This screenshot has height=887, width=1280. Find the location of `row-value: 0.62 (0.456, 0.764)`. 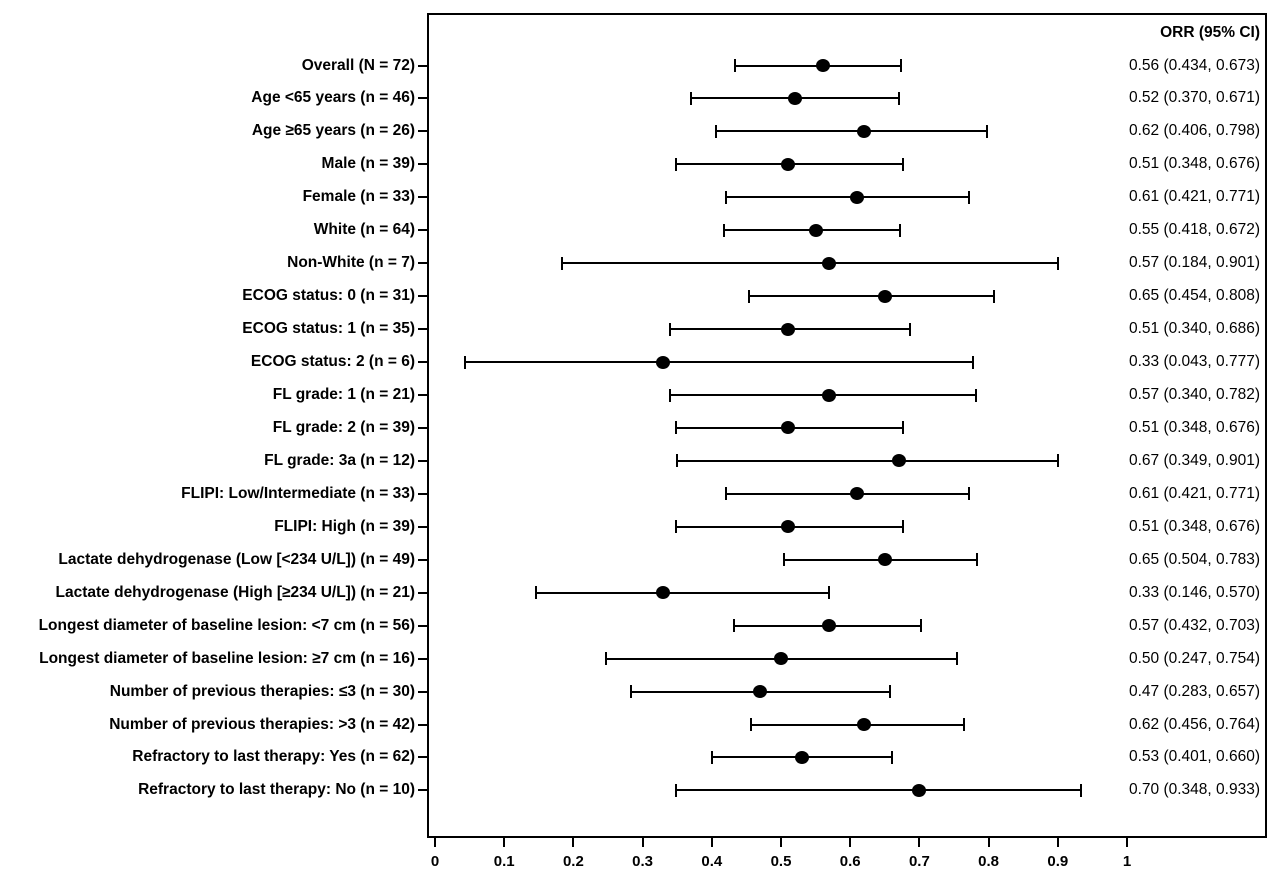

row-value: 0.62 (0.456, 0.764) is located at coordinates (1194, 724).